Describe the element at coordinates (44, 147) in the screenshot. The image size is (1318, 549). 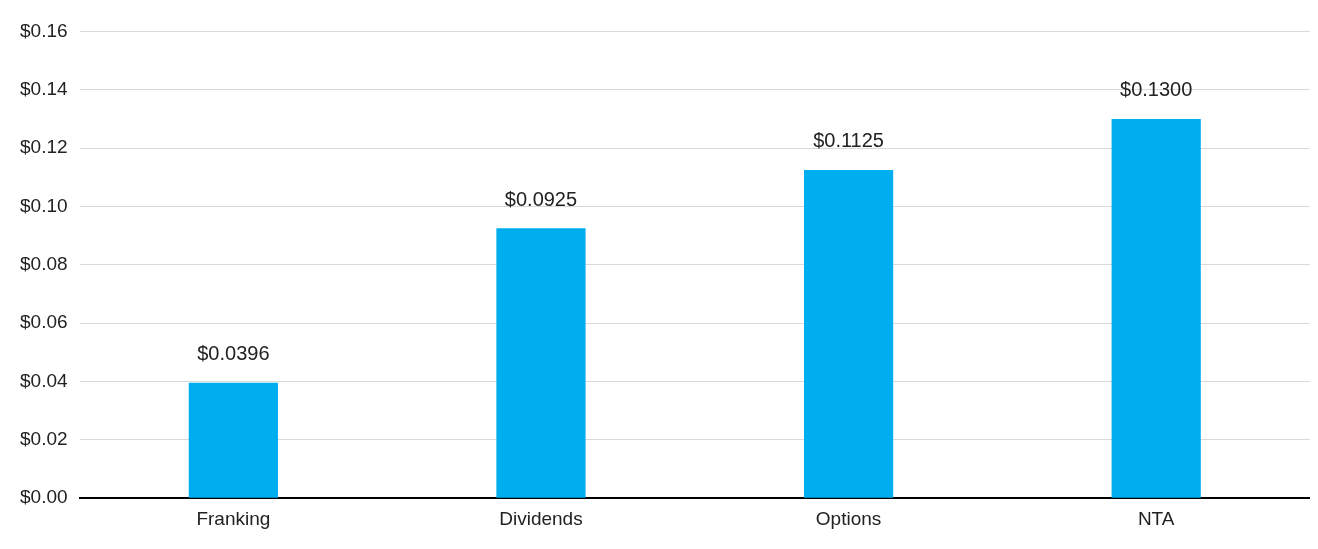
I see `y-tick-label: $0.12` at that location.